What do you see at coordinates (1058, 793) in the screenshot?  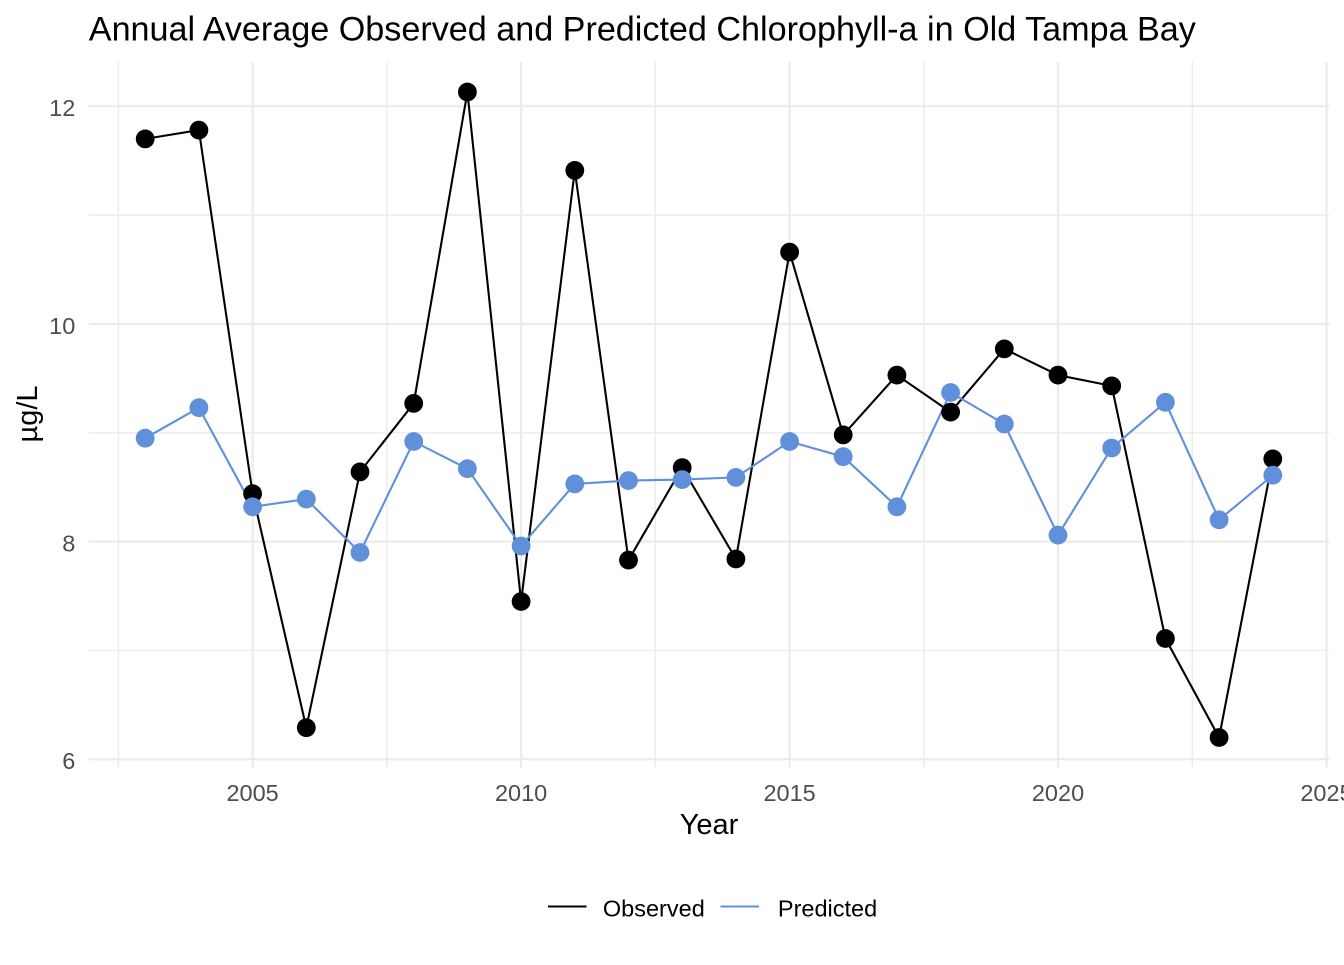 I see `svg-text: 2020` at bounding box center [1058, 793].